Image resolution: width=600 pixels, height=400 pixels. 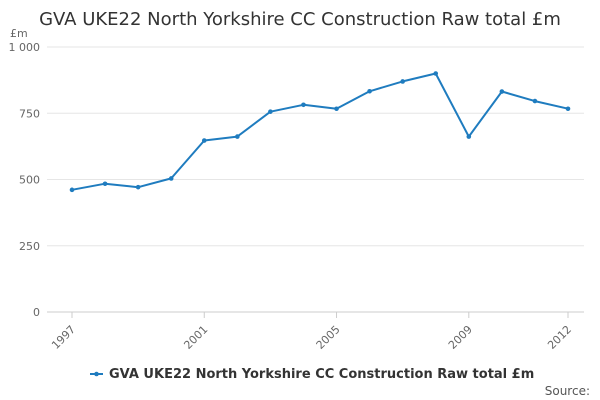 What do you see at coordinates (567, 391) in the screenshot?
I see `source-label: Source:` at bounding box center [567, 391].